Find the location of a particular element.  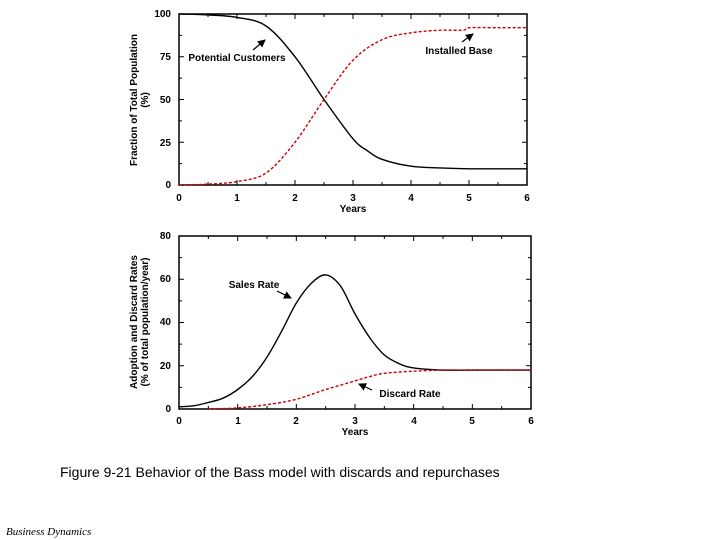

series-label: Discard Rate is located at coordinates (410, 394).